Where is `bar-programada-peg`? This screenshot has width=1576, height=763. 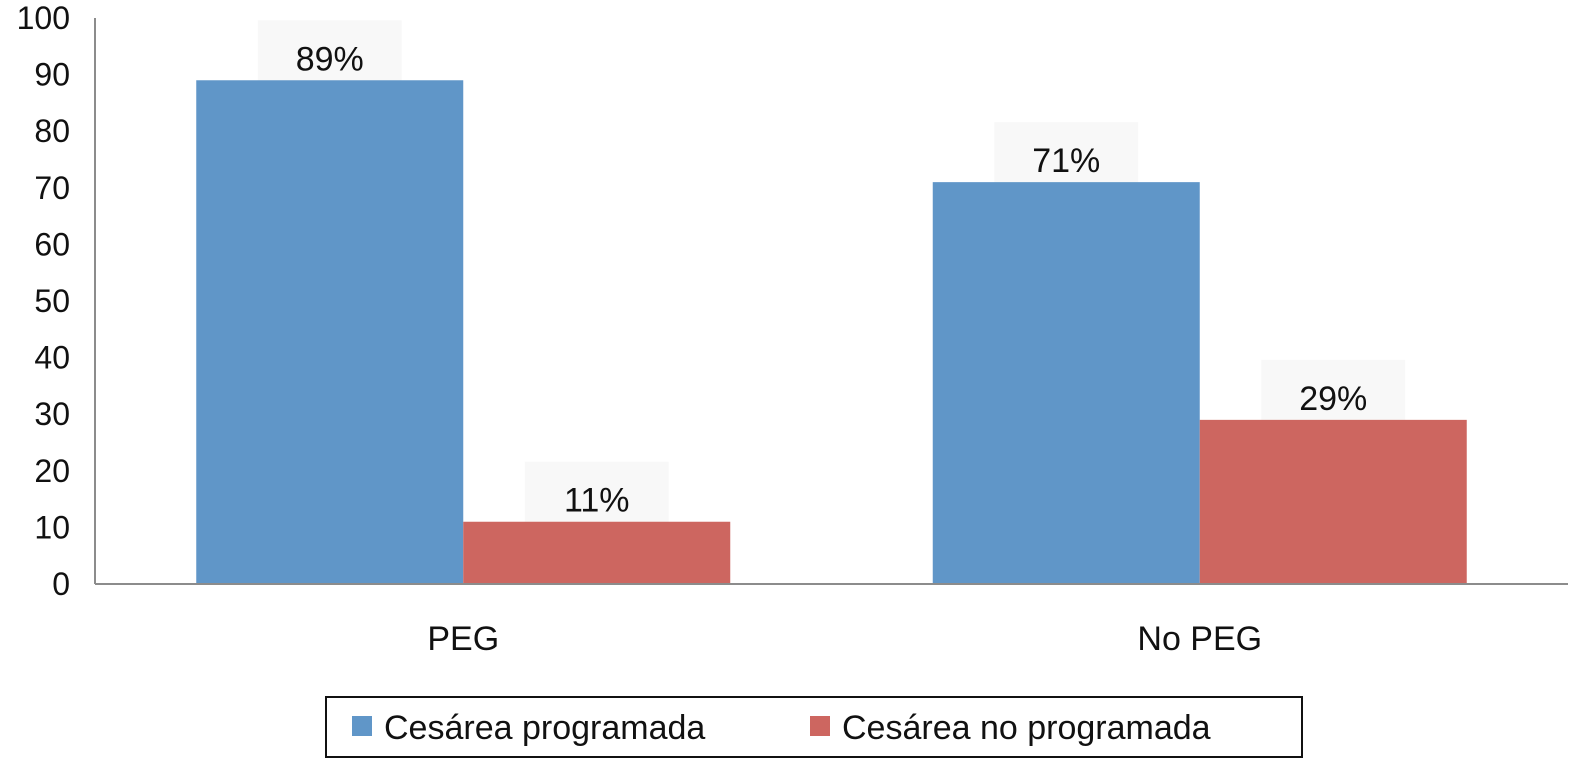 bar-programada-peg is located at coordinates (330, 332).